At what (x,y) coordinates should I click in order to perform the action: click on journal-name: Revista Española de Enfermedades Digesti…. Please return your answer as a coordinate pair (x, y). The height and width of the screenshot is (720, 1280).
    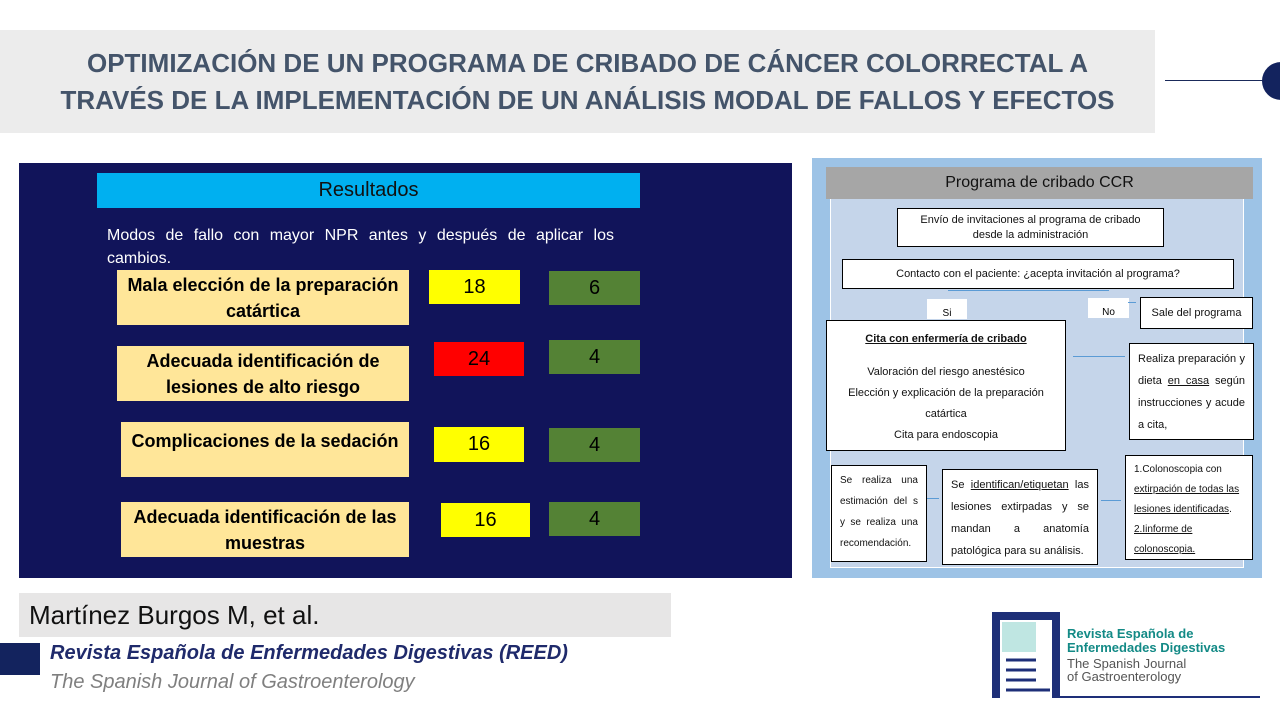
    Looking at the image, I should click on (309, 653).